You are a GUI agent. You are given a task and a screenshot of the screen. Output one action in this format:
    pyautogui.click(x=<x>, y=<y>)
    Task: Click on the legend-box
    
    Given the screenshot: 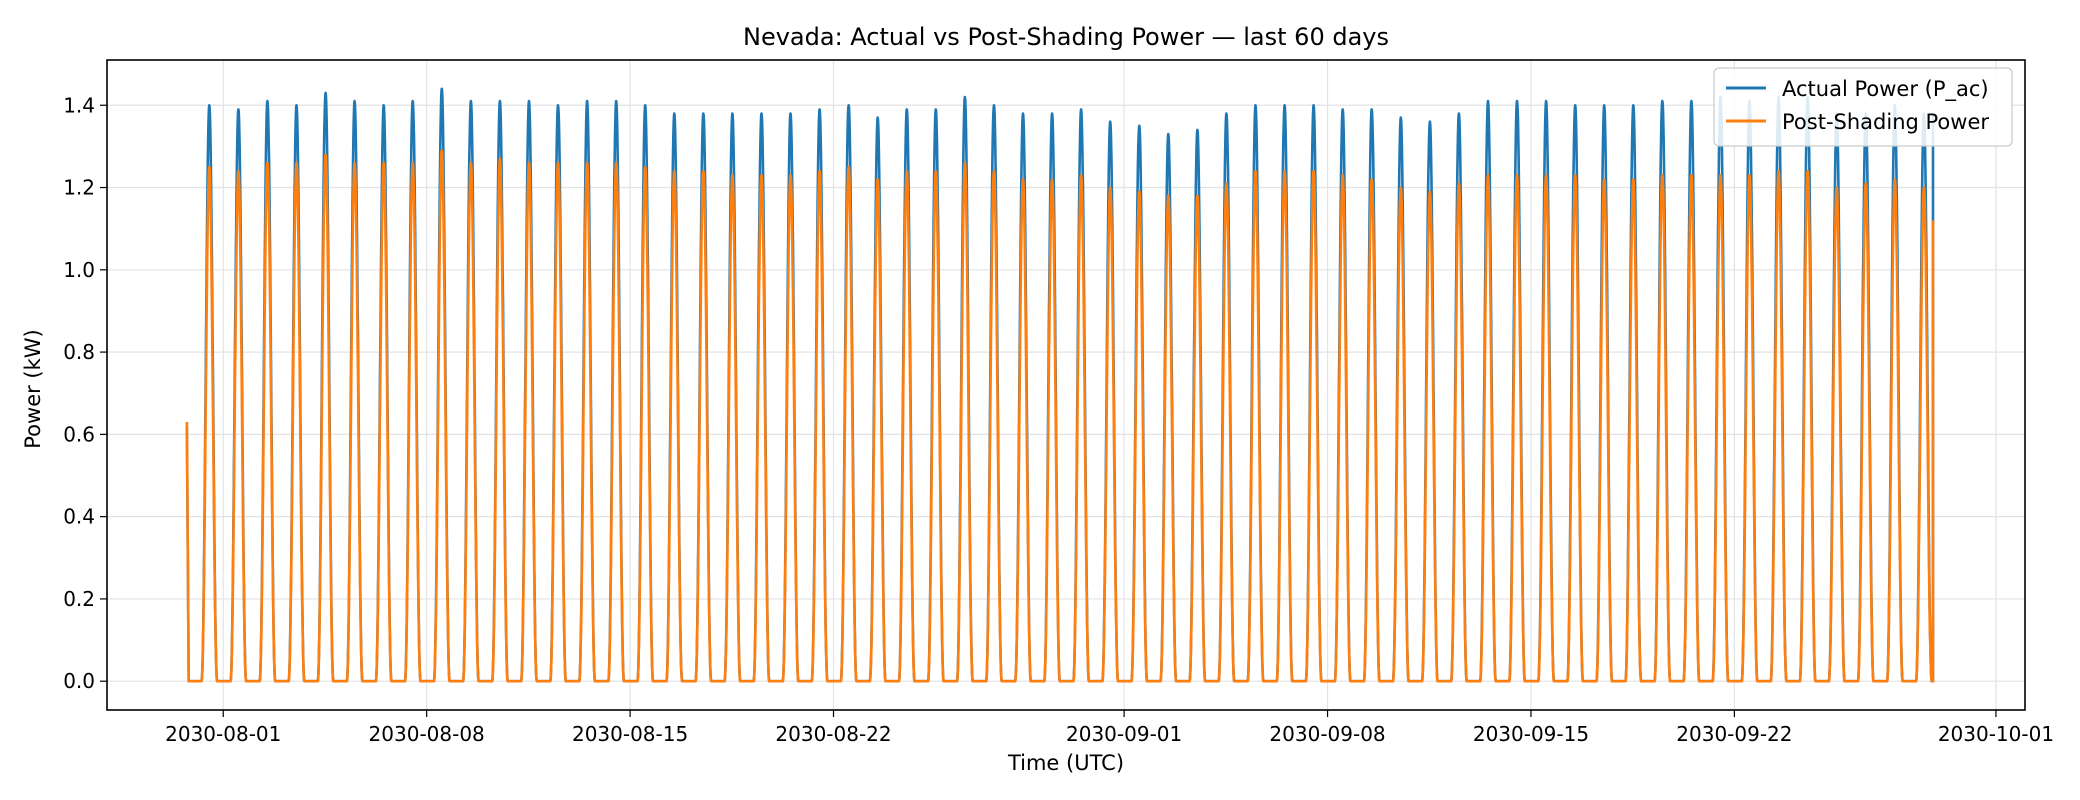 What is the action you would take?
    pyautogui.click(x=1863, y=107)
    